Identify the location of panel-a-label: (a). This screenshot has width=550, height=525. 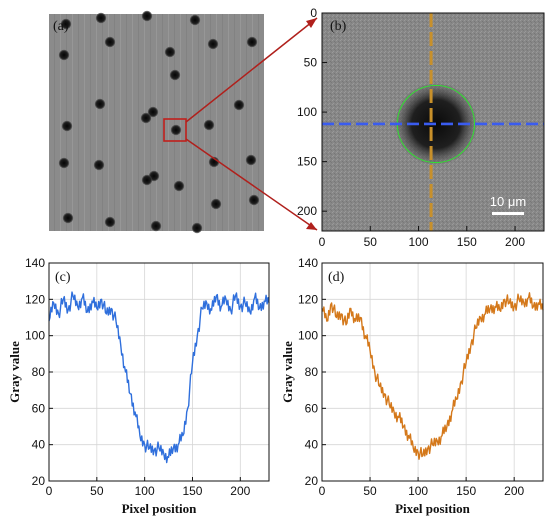
(61, 26).